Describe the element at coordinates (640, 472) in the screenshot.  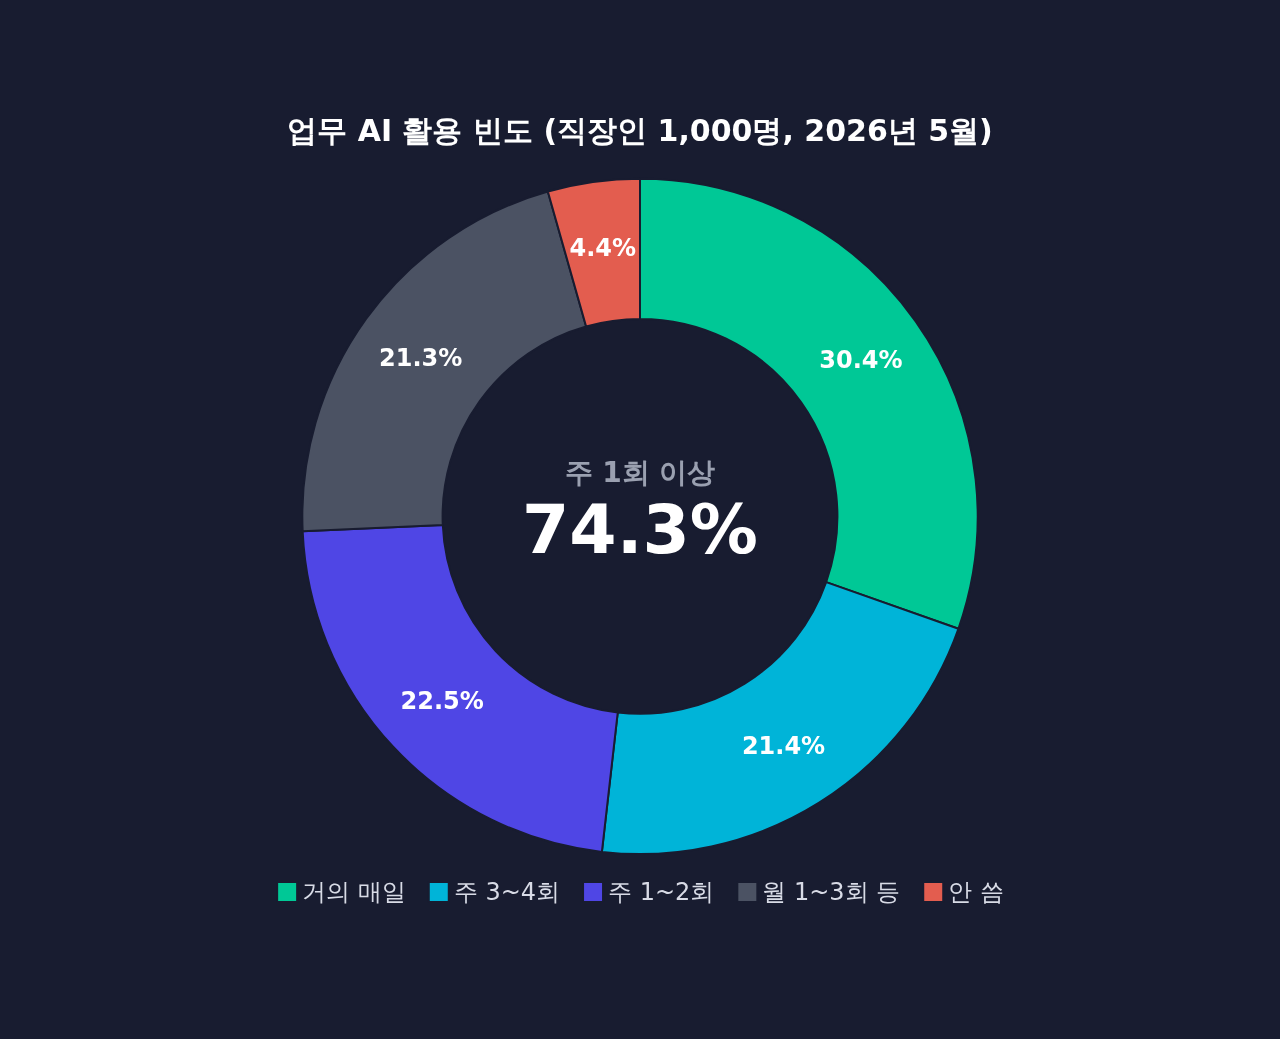
I see `text: 주 1회 이상` at that location.